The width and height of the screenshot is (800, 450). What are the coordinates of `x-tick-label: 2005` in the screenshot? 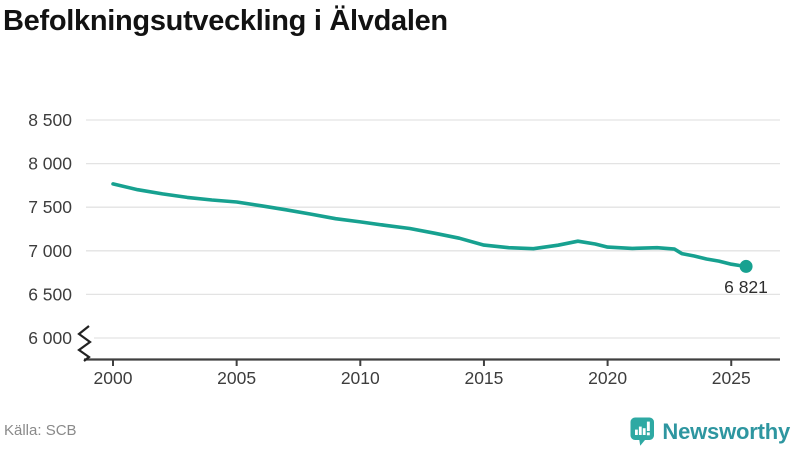 It's located at (236, 378).